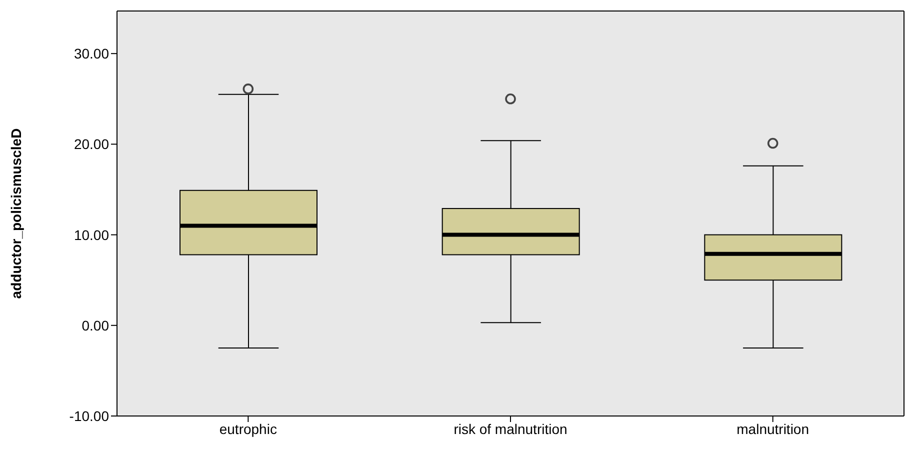 This screenshot has height=460, width=912. What do you see at coordinates (96, 325) in the screenshot?
I see `y-tick-label: 0.00` at bounding box center [96, 325].